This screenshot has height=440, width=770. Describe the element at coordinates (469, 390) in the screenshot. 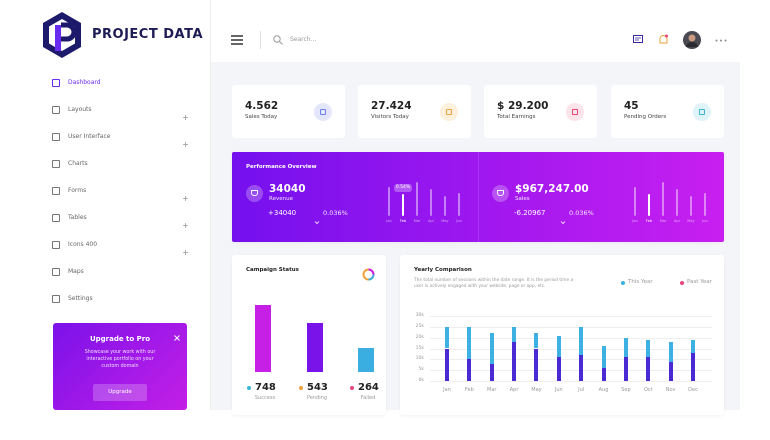

I see `x-tick-label: Feb` at that location.